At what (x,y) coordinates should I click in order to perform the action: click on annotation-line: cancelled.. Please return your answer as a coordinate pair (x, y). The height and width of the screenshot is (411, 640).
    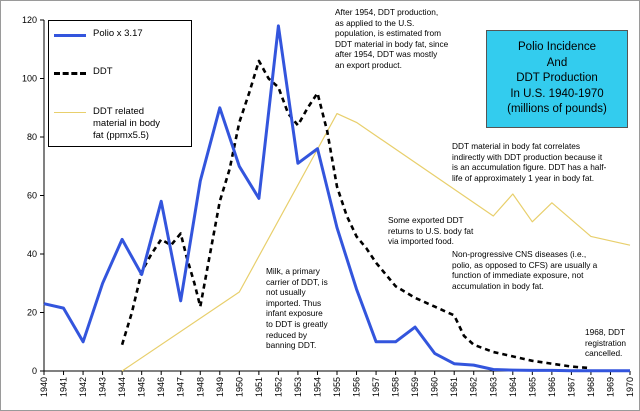
    Looking at the image, I should click on (604, 353).